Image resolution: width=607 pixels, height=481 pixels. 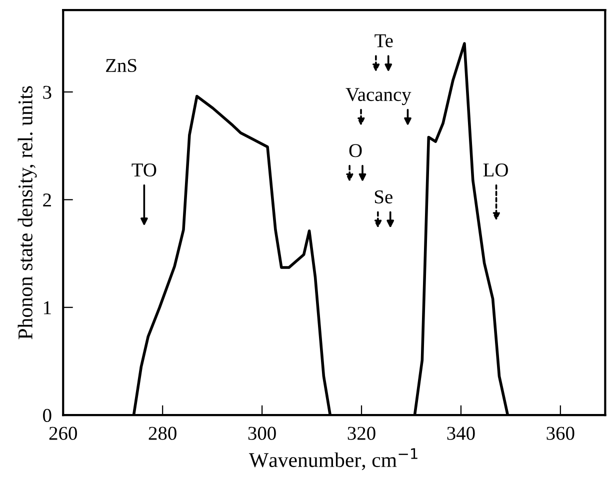 What do you see at coordinates (47, 200) in the screenshot?
I see `y-tick-label: 2` at bounding box center [47, 200].